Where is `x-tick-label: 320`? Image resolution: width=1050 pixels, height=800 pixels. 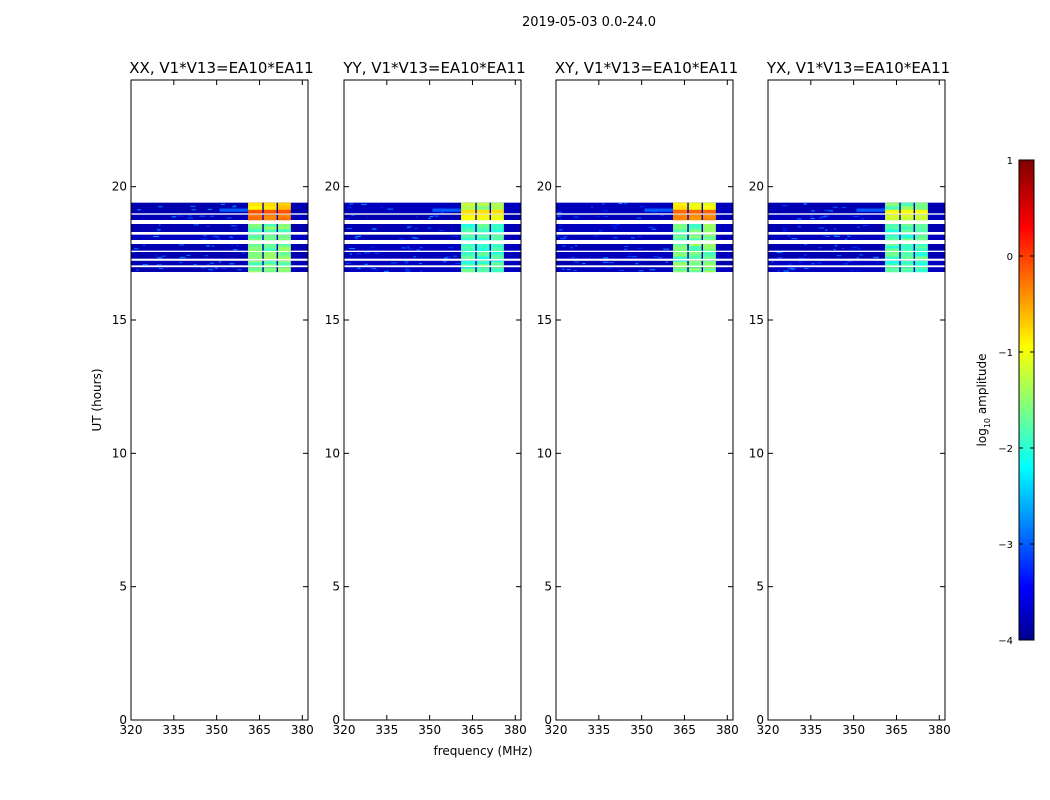
x-tick-label: 320 is located at coordinates (768, 730).